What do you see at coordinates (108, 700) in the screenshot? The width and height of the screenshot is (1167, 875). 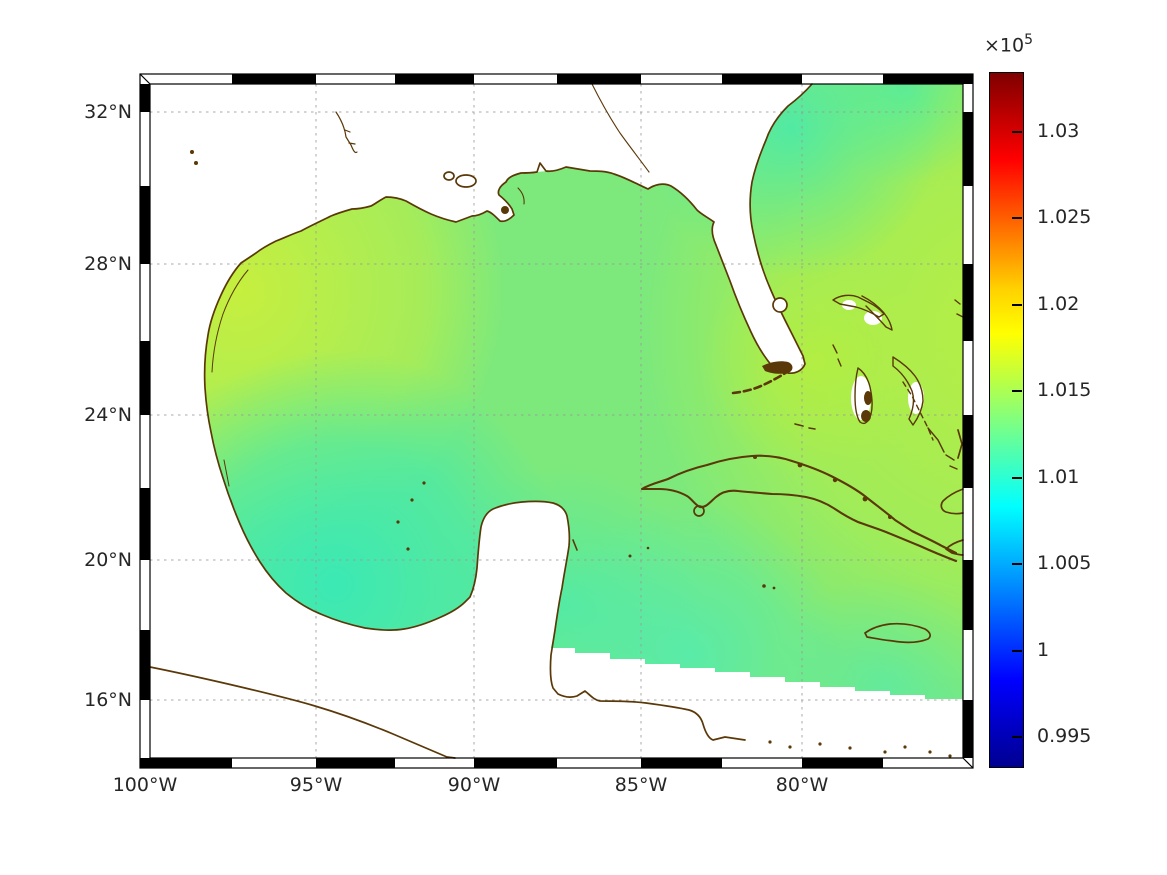 I see `y-tick-16n: 16°N` at bounding box center [108, 700].